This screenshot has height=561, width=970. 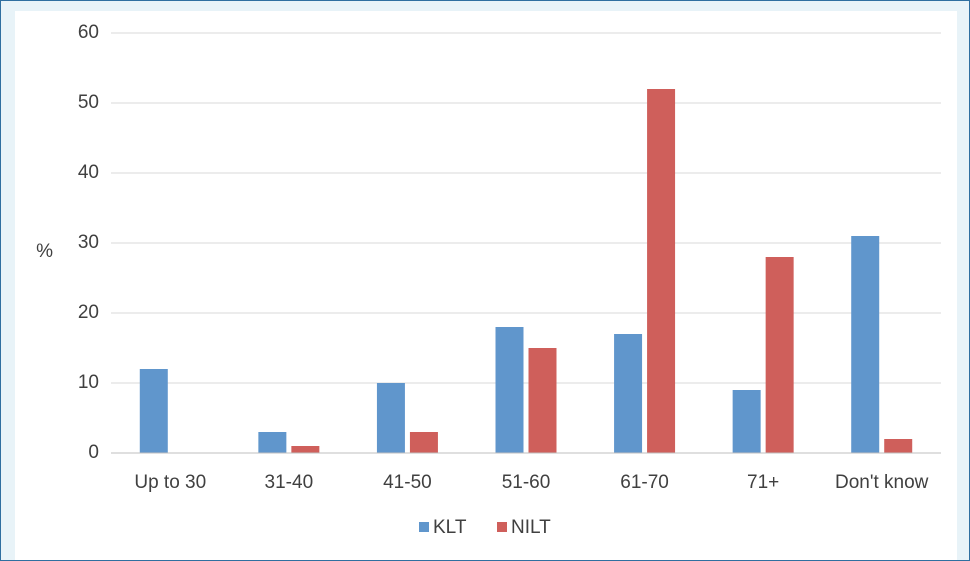 What do you see at coordinates (44, 251) in the screenshot?
I see `y-axis-label: %` at bounding box center [44, 251].